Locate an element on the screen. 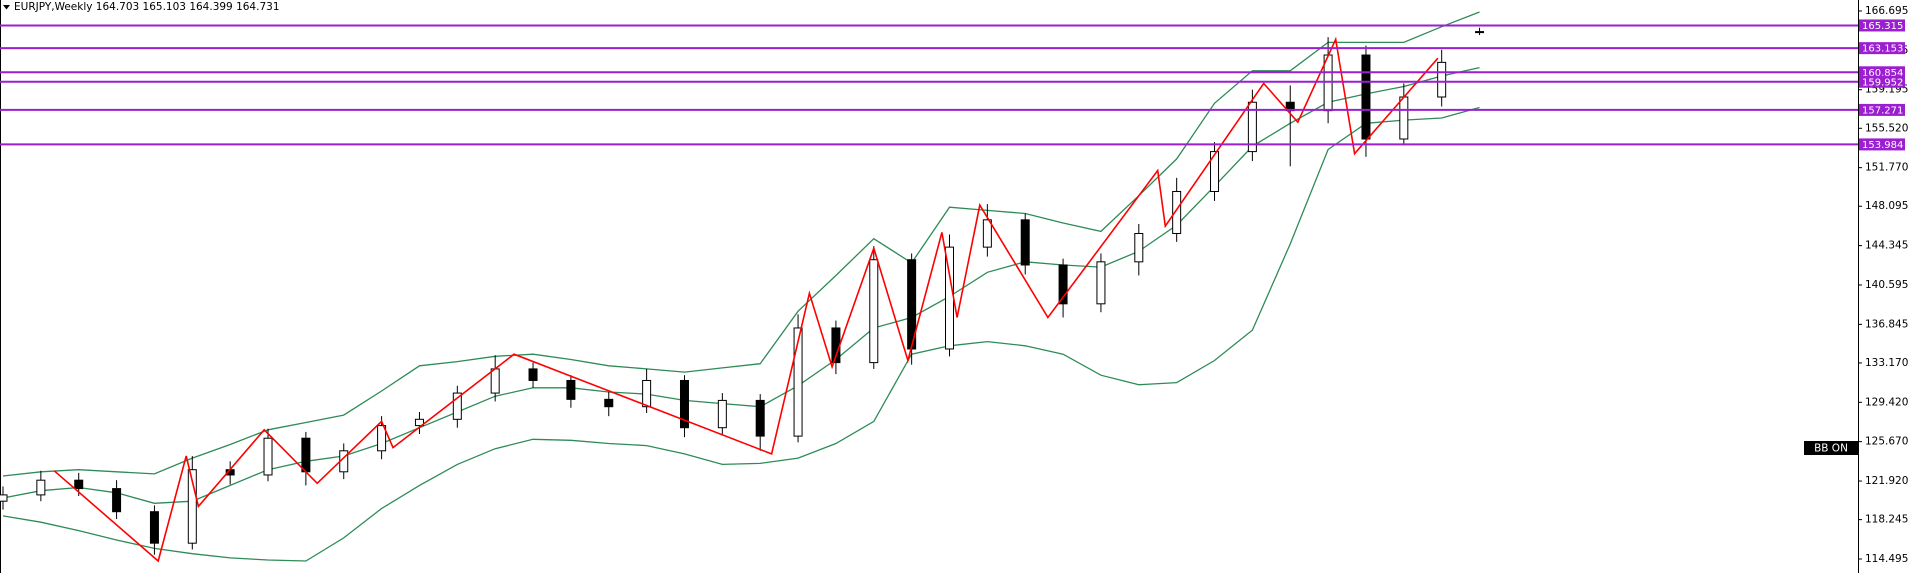 Image resolution: width=1915 pixels, height=573 pixels. level-label: 163.153 is located at coordinates (1882, 49).